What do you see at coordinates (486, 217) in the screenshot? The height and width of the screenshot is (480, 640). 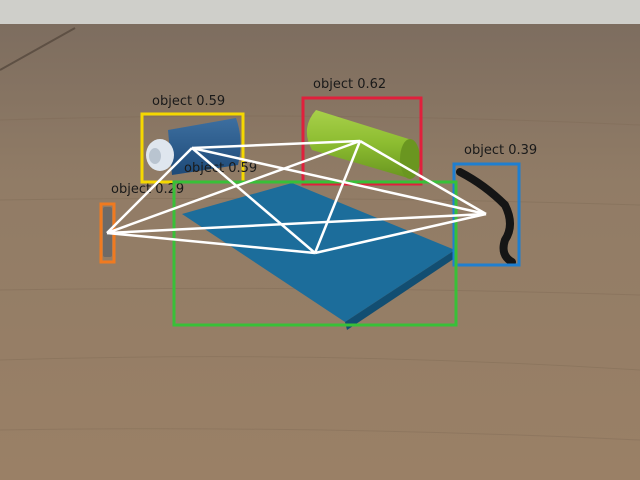 I see `black-cable` at bounding box center [486, 217].